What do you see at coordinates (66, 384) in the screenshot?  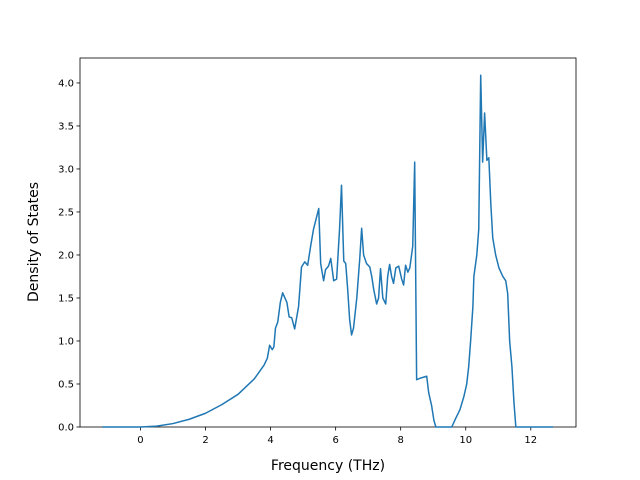 I see `y-tick-label: 0.5` at bounding box center [66, 384].